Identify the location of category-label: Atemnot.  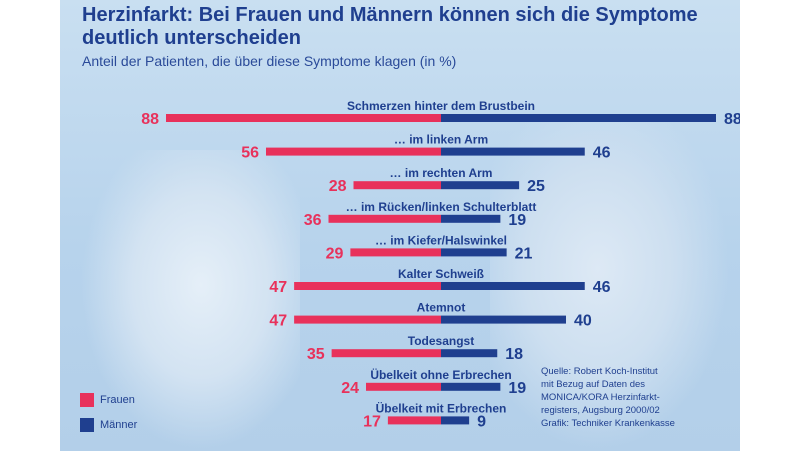
(441, 308).